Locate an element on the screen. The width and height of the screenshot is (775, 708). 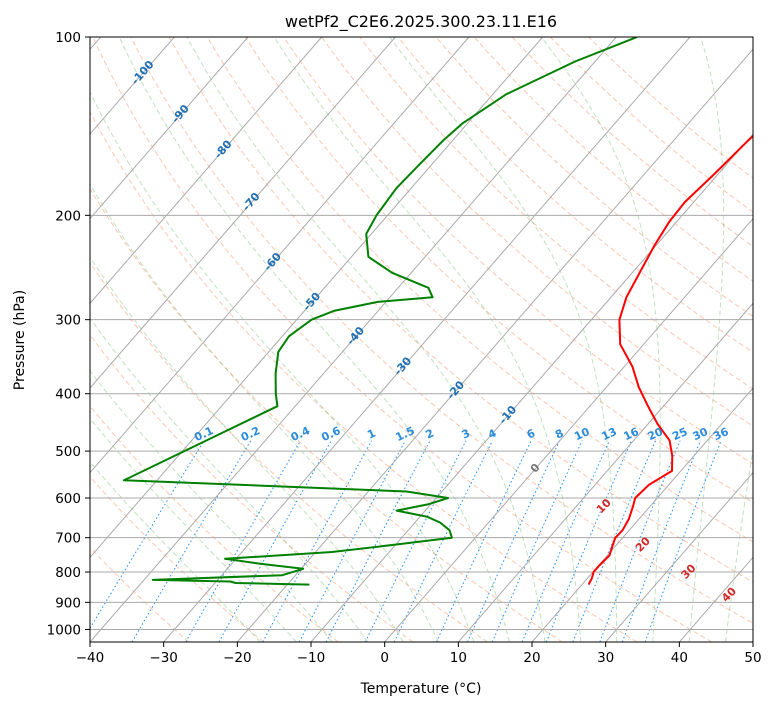
y-tick-label: 900 is located at coordinates (68, 603).